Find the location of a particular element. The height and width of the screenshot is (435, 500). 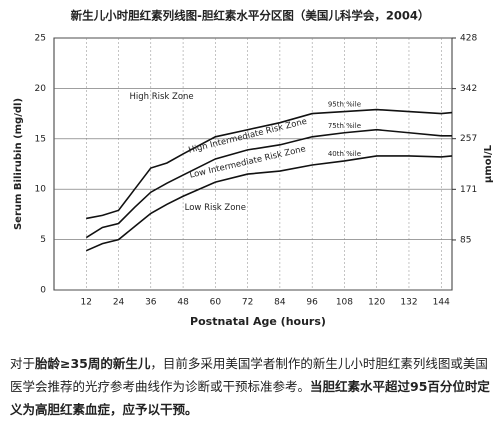

y-tick-label: 0 is located at coordinates (43, 291).